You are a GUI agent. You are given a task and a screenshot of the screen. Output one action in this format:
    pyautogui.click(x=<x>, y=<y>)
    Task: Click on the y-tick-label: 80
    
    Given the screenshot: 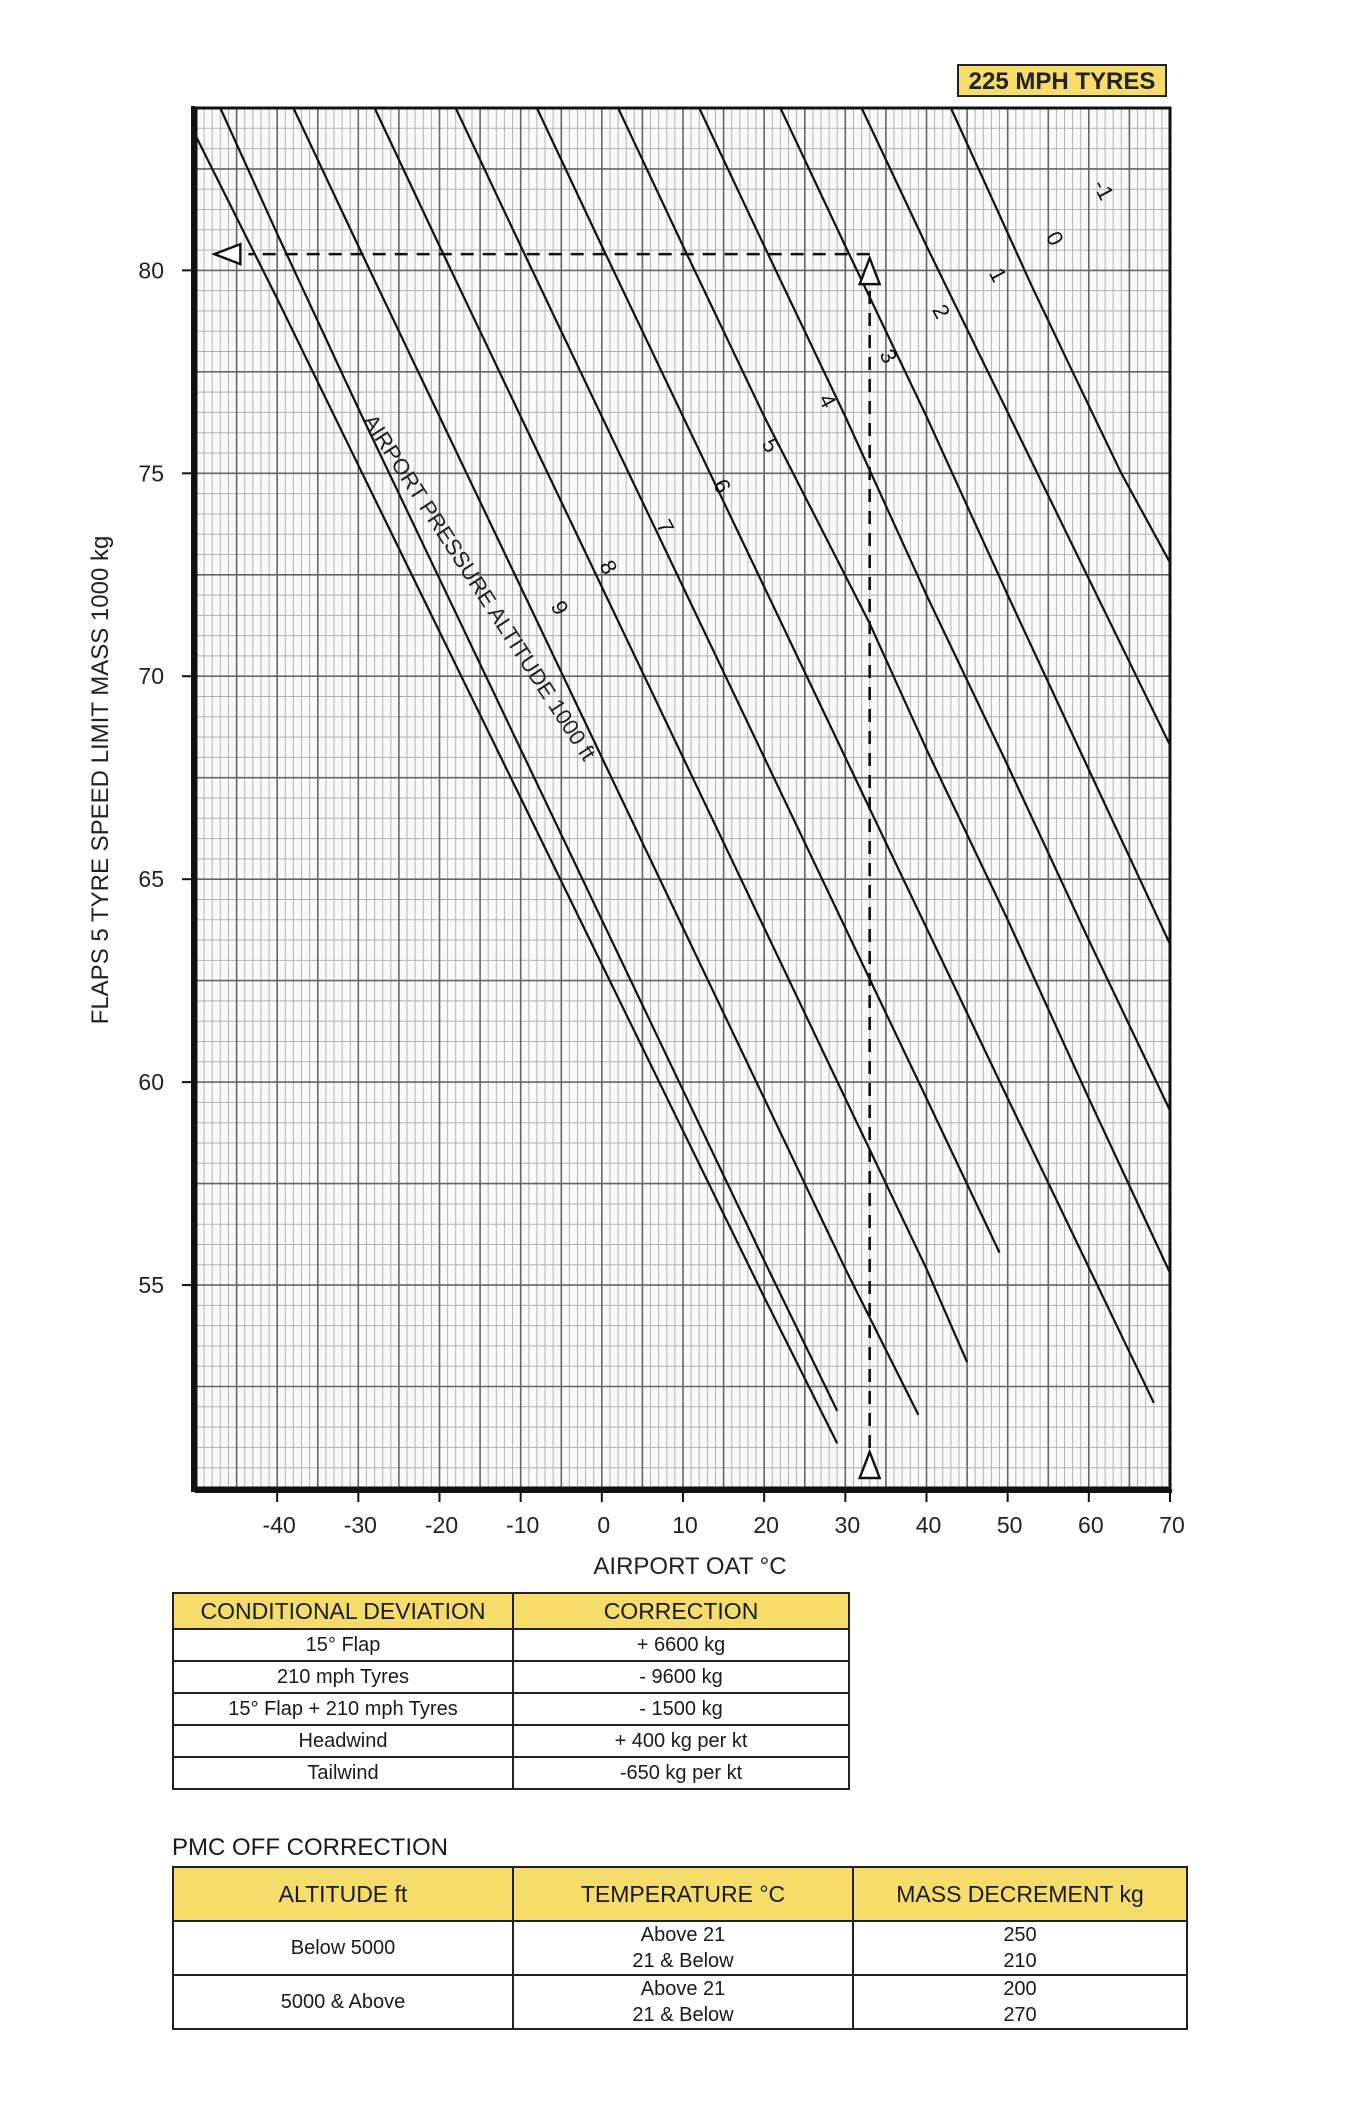 What is the action you would take?
    pyautogui.click(x=151, y=270)
    